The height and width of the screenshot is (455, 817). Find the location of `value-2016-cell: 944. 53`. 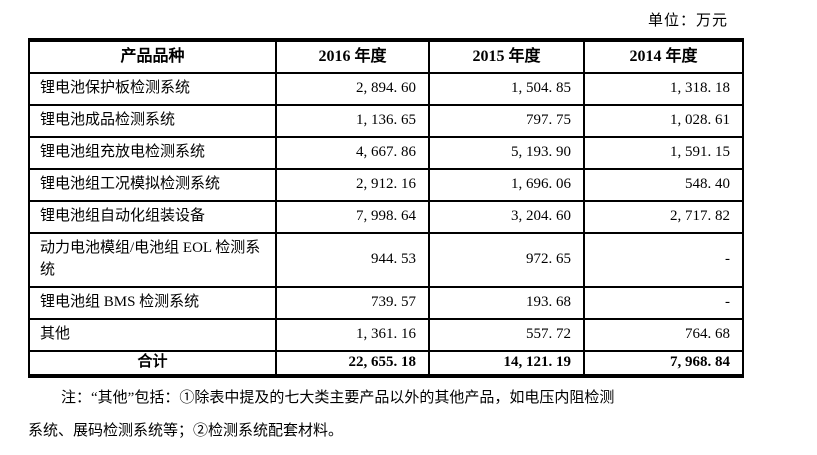

value-2016-cell: 944. 53 is located at coordinates (352, 260).